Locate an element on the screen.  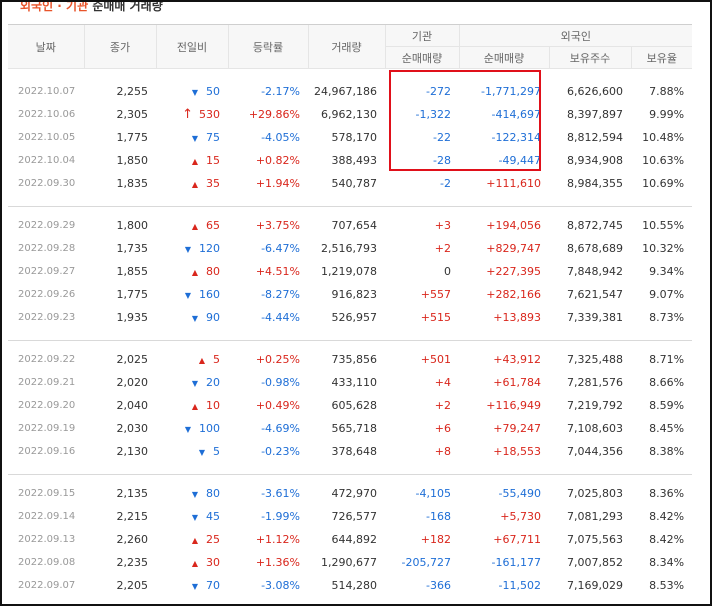
change-value: 70 is located at coordinates (213, 585).